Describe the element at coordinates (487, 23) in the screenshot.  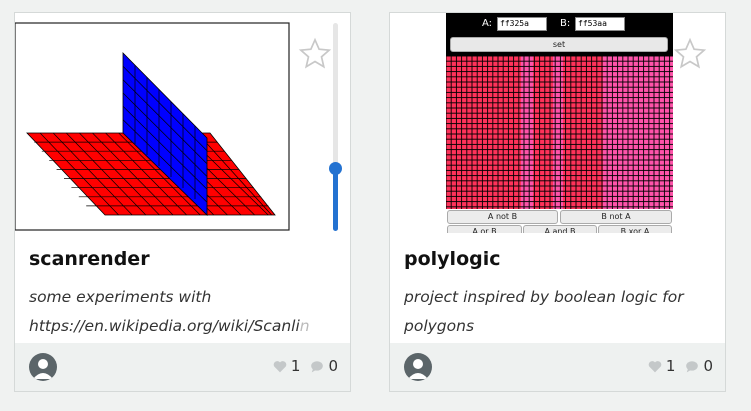
I see `color-a-label: A:` at that location.